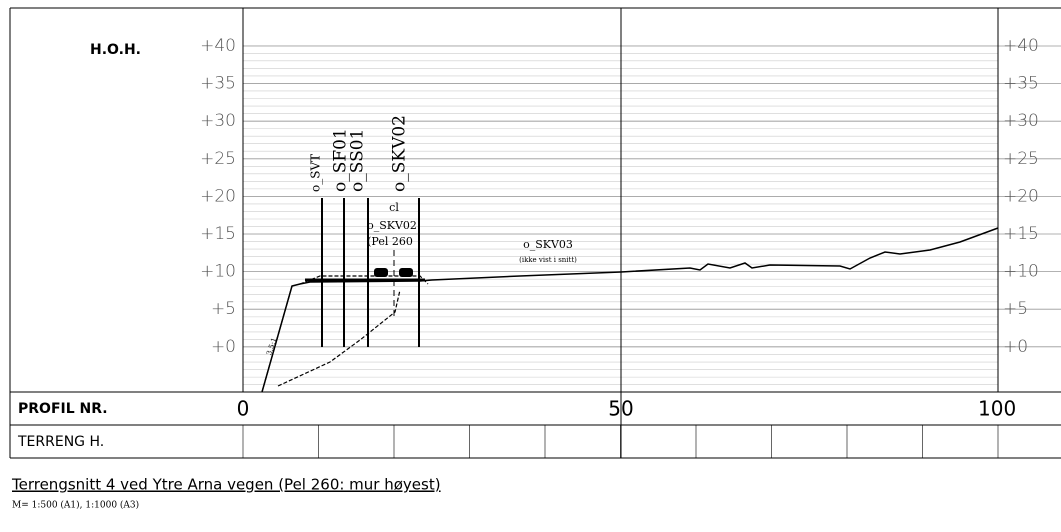 This screenshot has width=1061, height=532. What do you see at coordinates (548, 244) in the screenshot?
I see `annotation: o_SKV03` at bounding box center [548, 244].